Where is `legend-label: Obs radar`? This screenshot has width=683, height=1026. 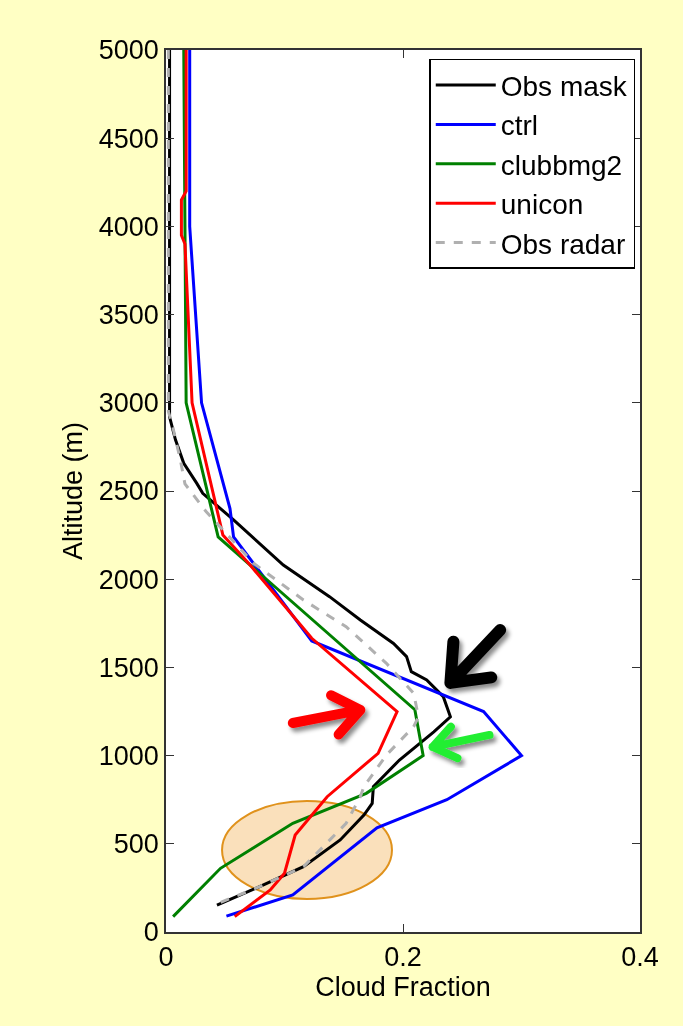
legend-label: Obs radar is located at coordinates (563, 244).